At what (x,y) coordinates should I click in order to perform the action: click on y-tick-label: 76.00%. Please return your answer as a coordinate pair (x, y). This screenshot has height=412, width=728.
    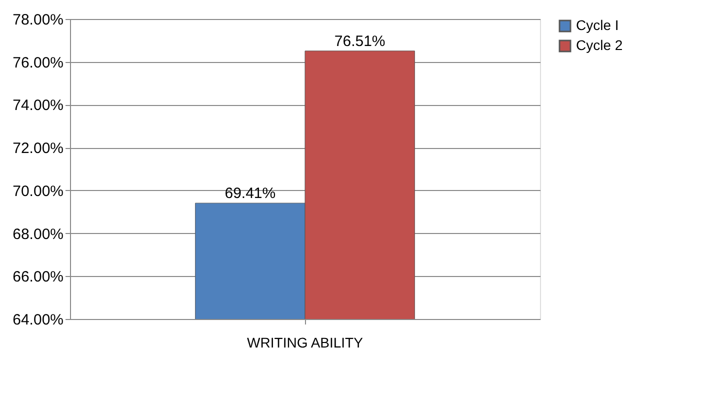
    Looking at the image, I should click on (38, 63).